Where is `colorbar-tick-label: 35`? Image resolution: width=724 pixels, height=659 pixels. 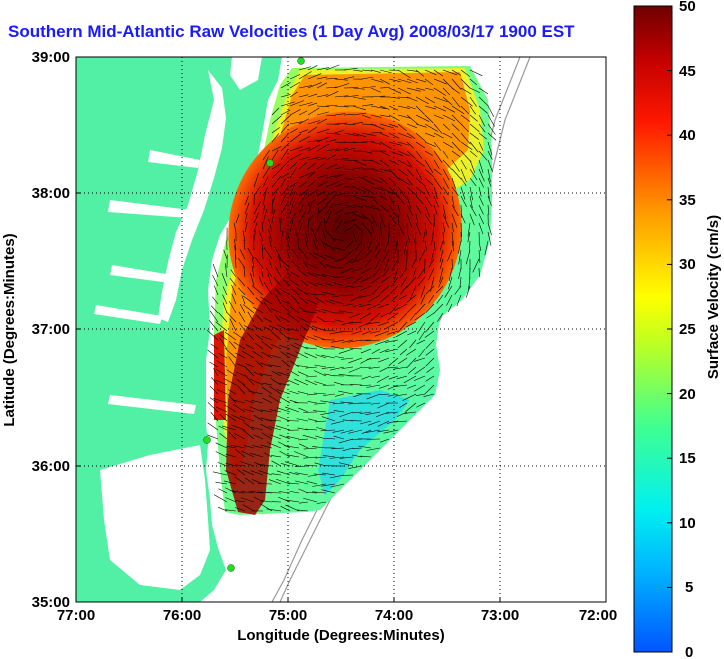 colorbar-tick-label: 35 is located at coordinates (687, 200).